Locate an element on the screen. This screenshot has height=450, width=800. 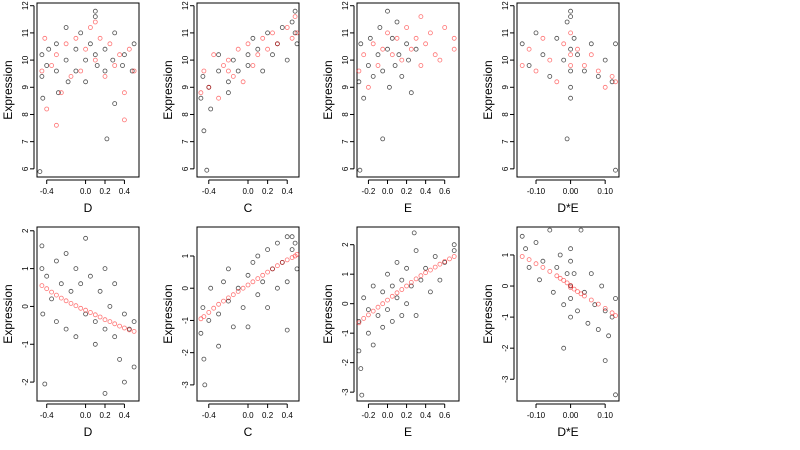
y-axis: -3 -2 -1 0 1 2 is located at coordinates (348, 319).